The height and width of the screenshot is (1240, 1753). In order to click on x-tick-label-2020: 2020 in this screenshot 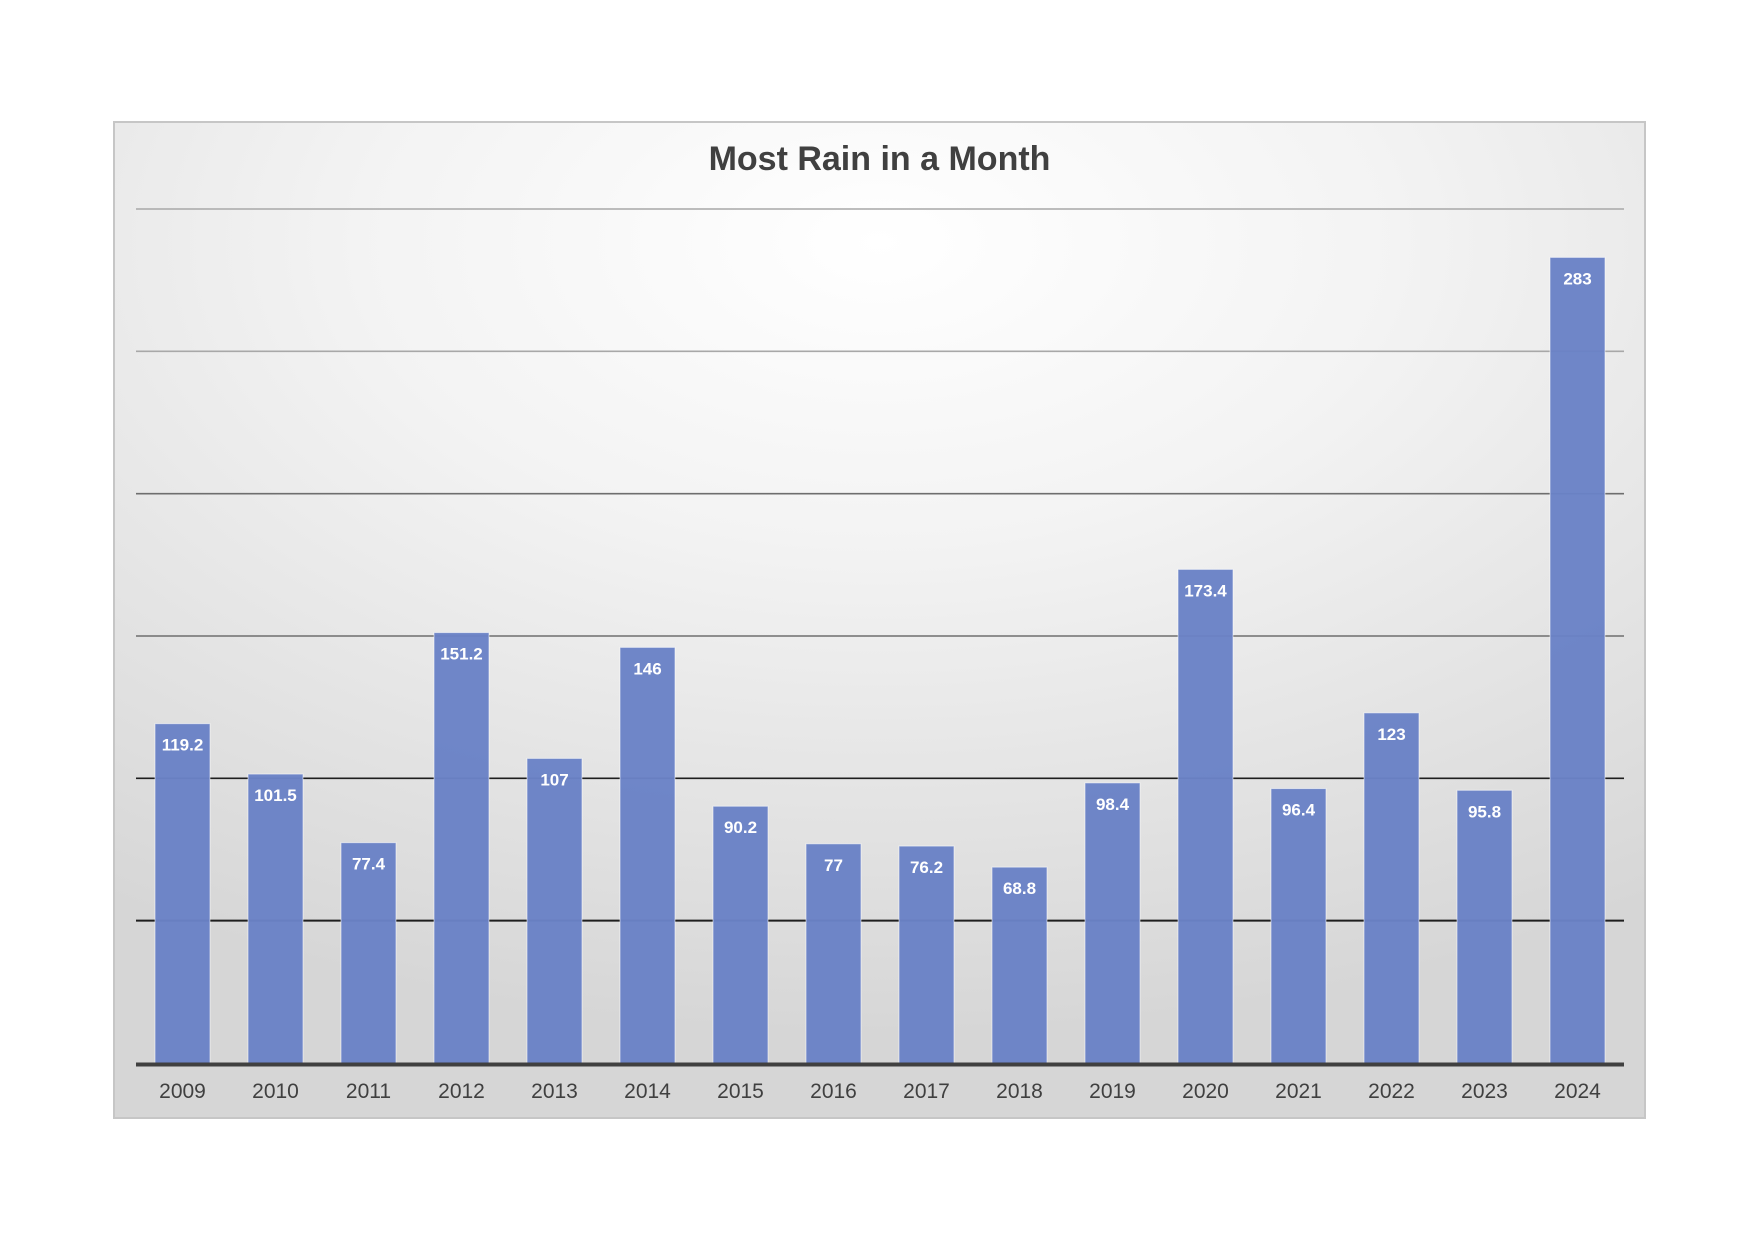, I will do `click(1205, 1091)`.